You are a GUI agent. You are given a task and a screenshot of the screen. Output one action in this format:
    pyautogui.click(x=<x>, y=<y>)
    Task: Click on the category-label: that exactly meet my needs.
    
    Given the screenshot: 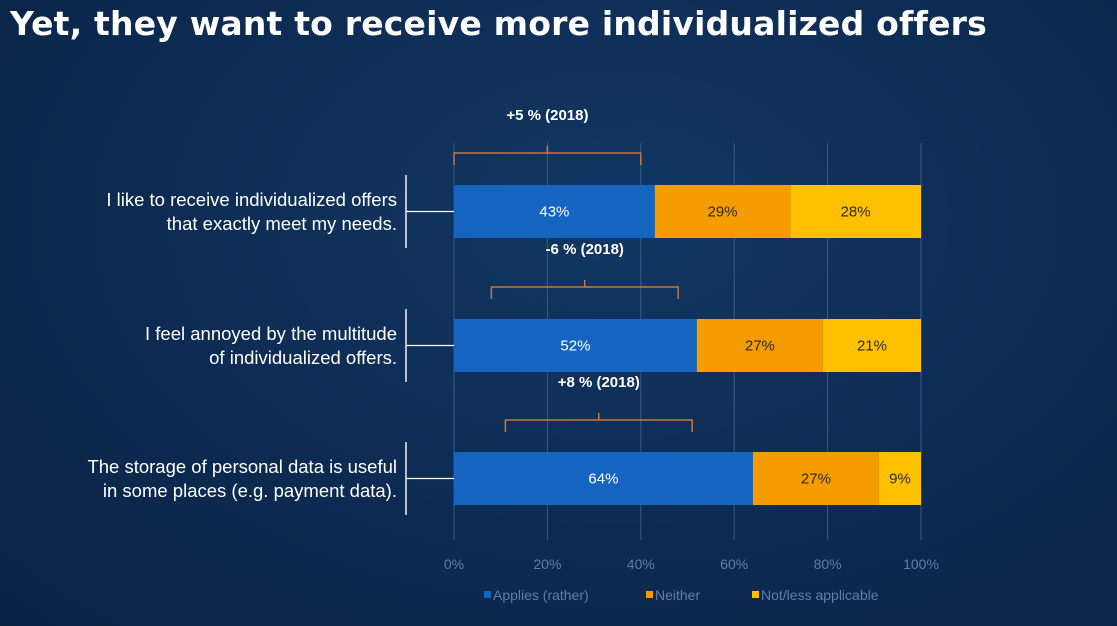 What is the action you would take?
    pyautogui.click(x=282, y=223)
    